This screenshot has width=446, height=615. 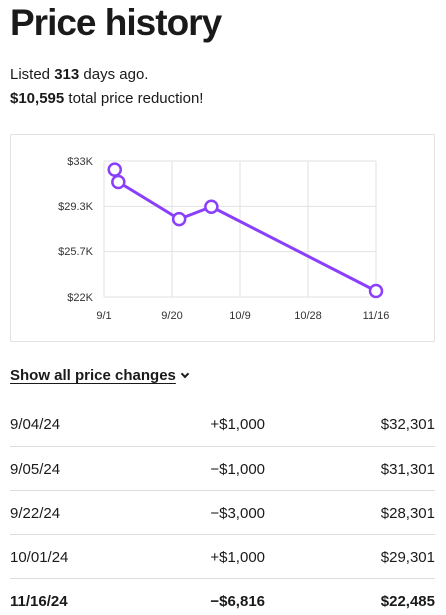 What do you see at coordinates (116, 22) in the screenshot?
I see `page-title: Price history` at bounding box center [116, 22].